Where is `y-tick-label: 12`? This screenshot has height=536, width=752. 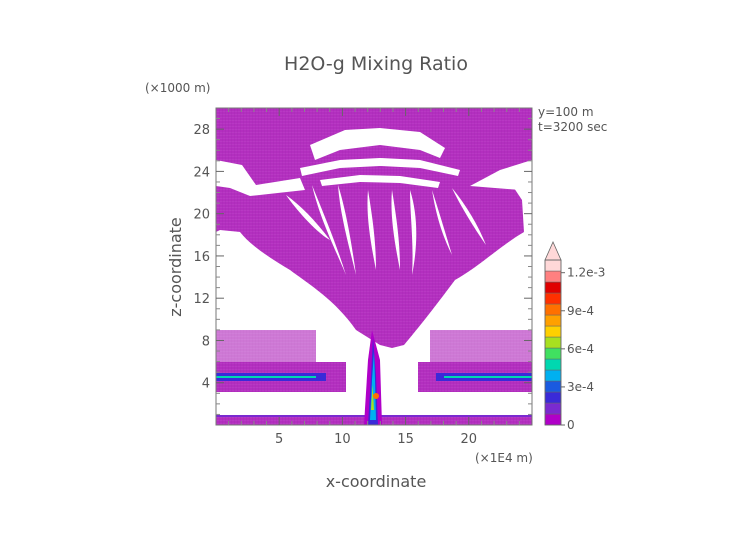
y-tick-label: 12 is located at coordinates (201, 299).